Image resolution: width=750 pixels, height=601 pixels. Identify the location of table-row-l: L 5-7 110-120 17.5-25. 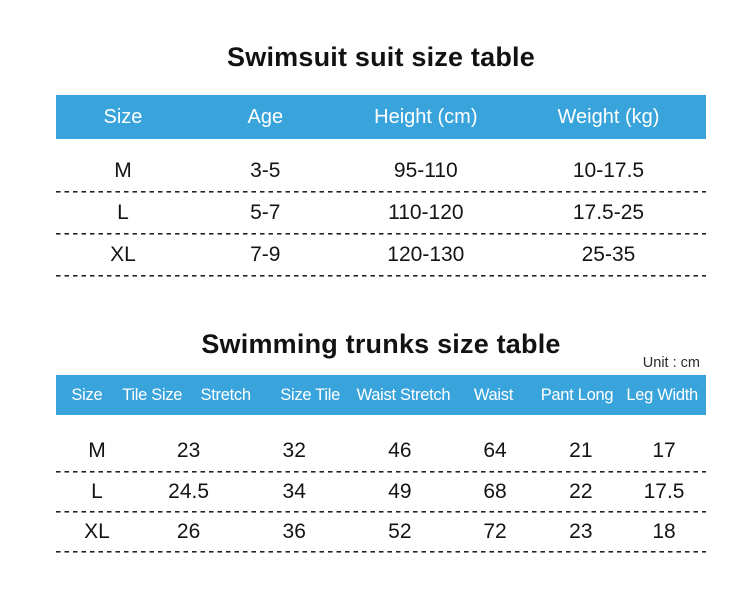
(381, 213).